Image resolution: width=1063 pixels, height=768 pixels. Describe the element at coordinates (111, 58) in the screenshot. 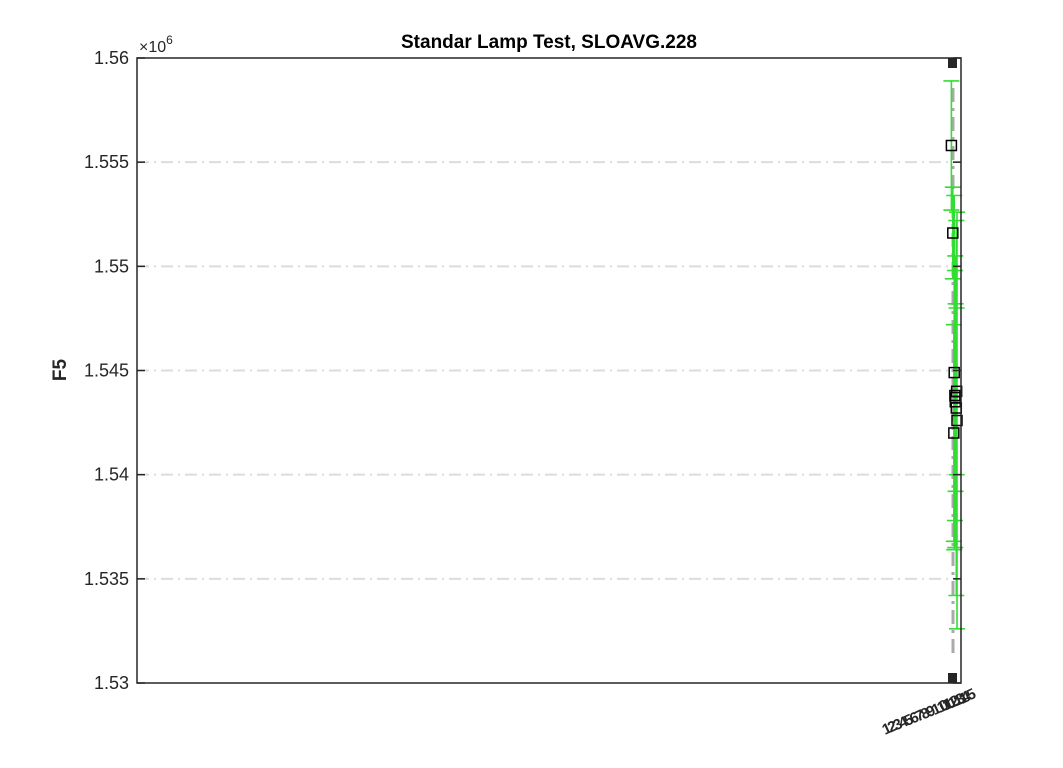

I see `y-tick-label: 1.56` at that location.